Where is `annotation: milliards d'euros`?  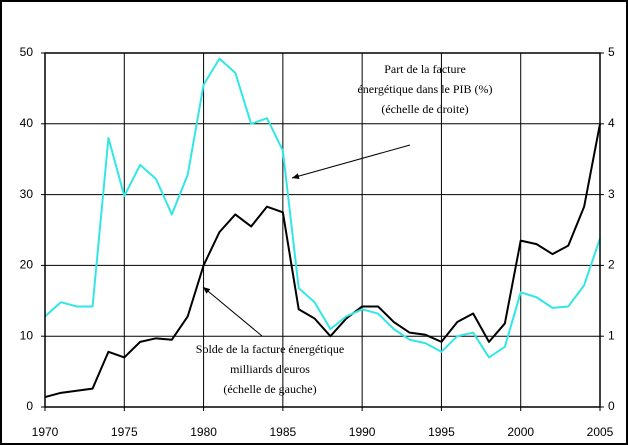
annotation: milliards d'euros is located at coordinates (270, 369).